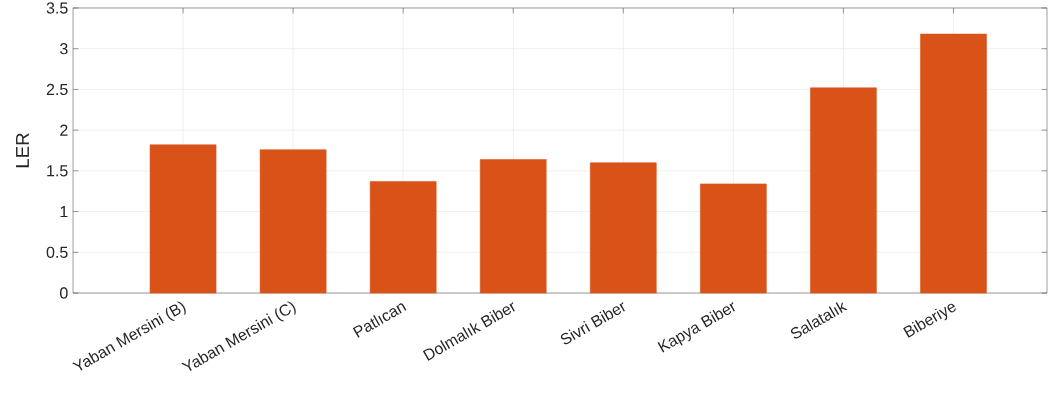  What do you see at coordinates (64, 293) in the screenshot?
I see `y-tick-label: 0` at bounding box center [64, 293].